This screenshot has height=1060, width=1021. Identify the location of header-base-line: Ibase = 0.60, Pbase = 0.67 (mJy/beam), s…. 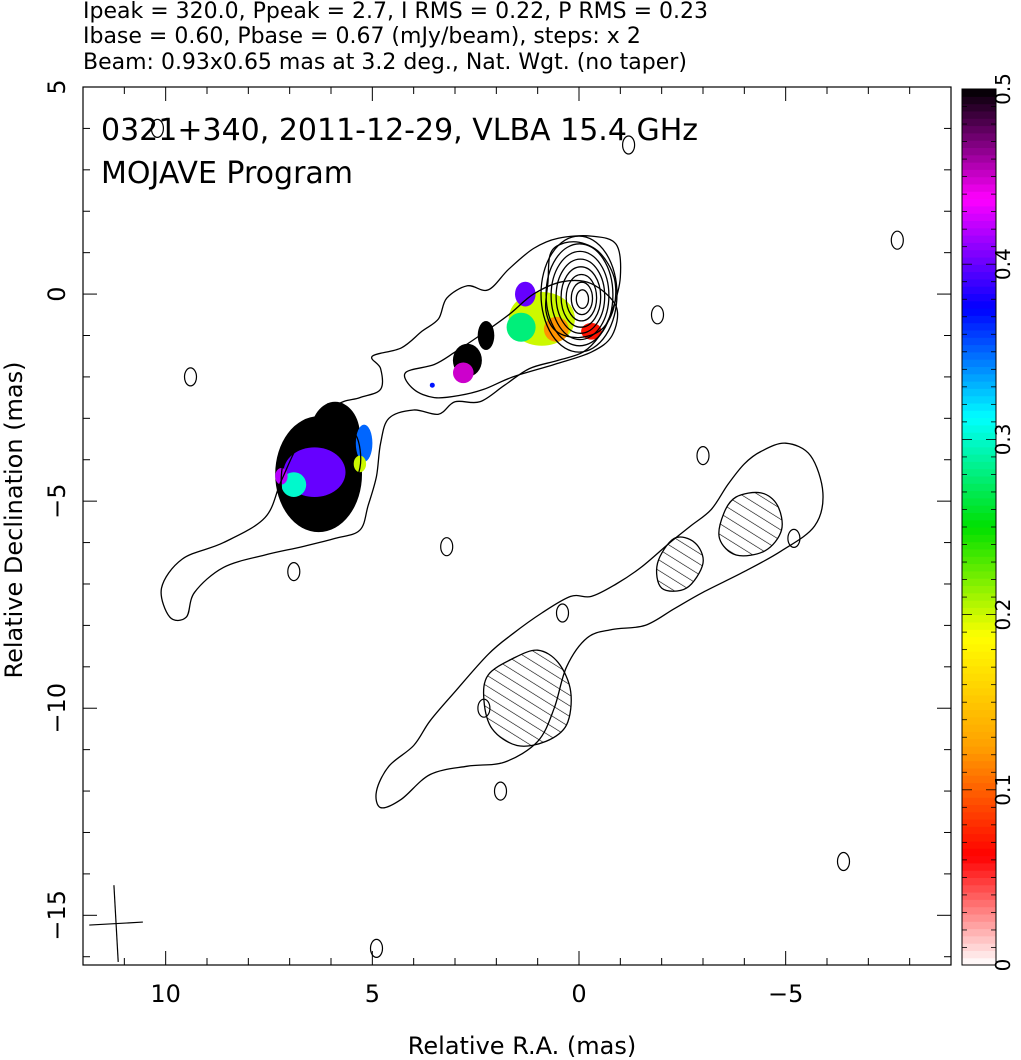
(362, 36).